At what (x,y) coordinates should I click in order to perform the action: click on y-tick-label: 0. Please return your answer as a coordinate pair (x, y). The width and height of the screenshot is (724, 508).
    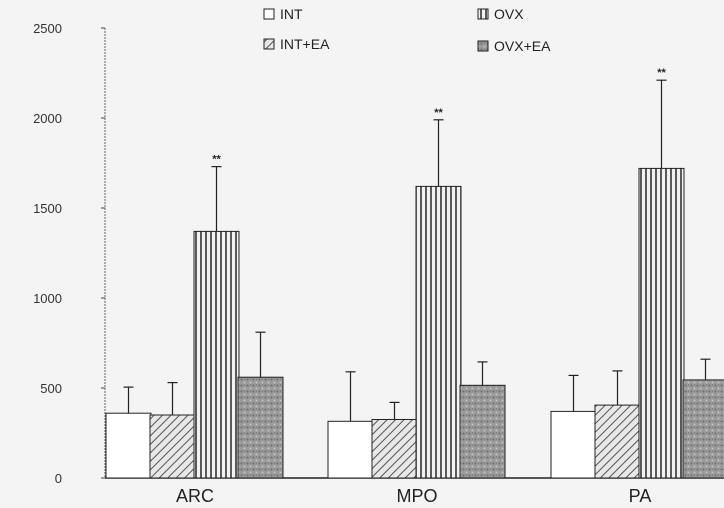
    Looking at the image, I should click on (58, 478).